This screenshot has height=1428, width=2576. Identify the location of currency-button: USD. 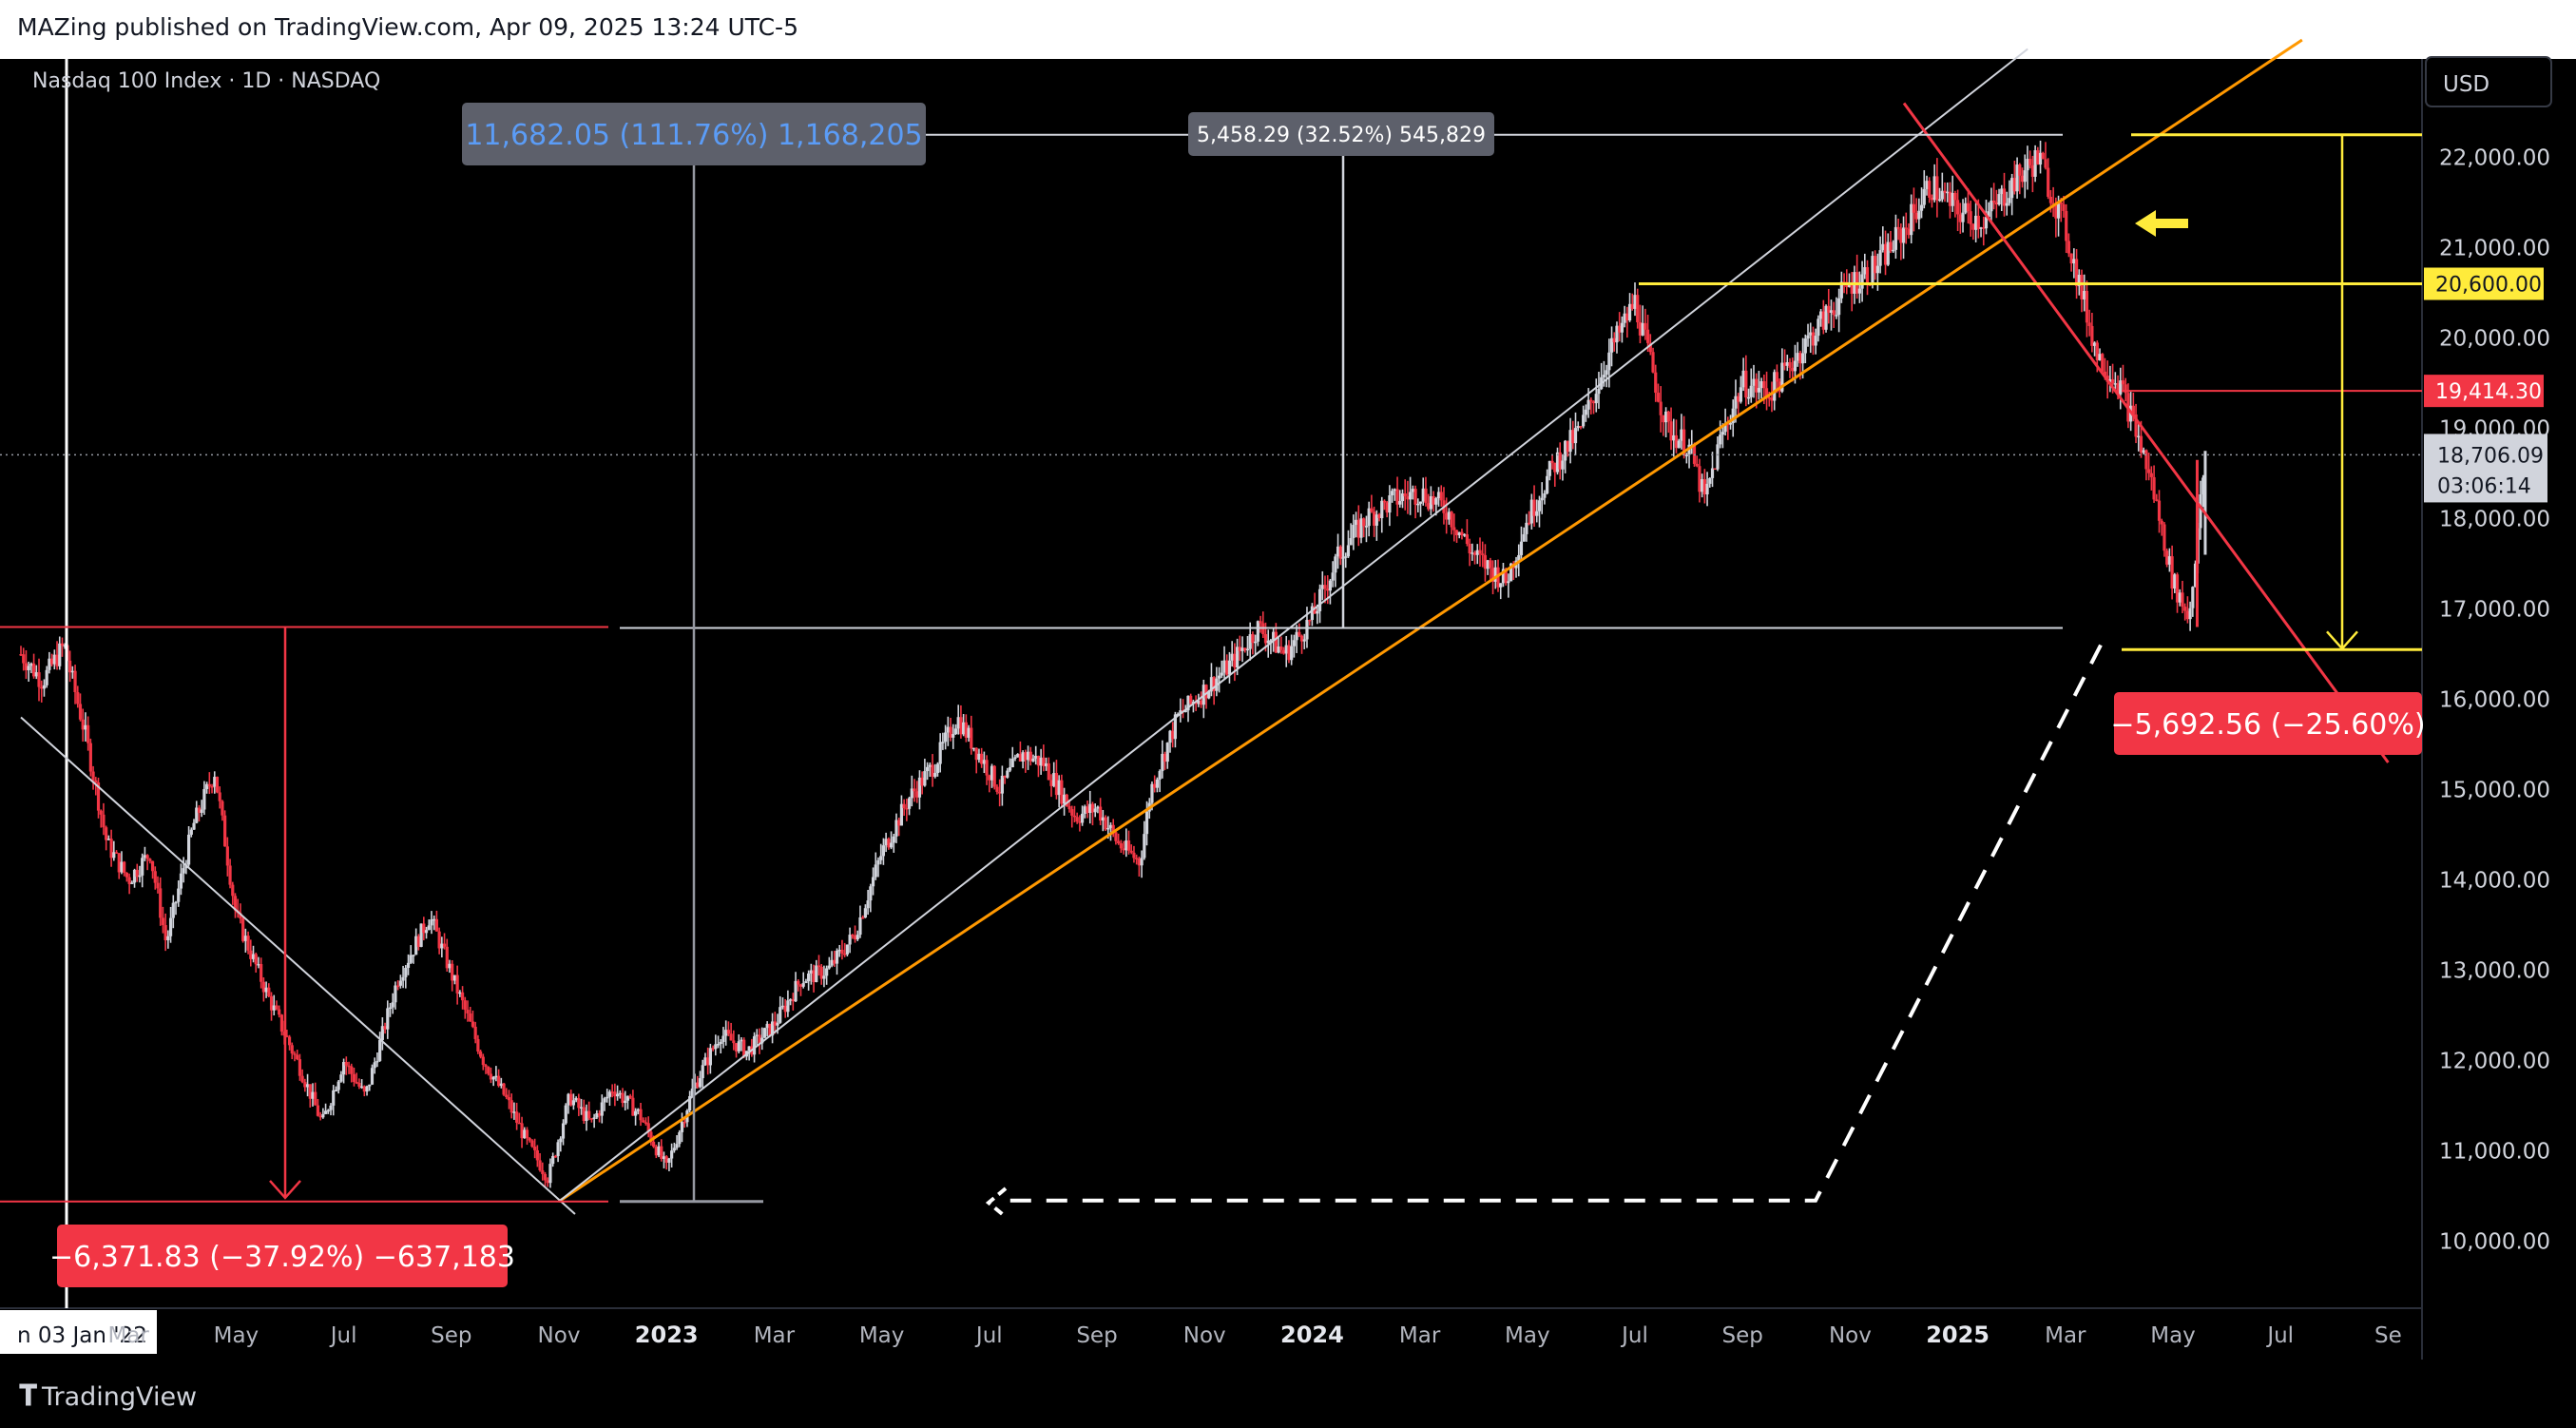
(2488, 81).